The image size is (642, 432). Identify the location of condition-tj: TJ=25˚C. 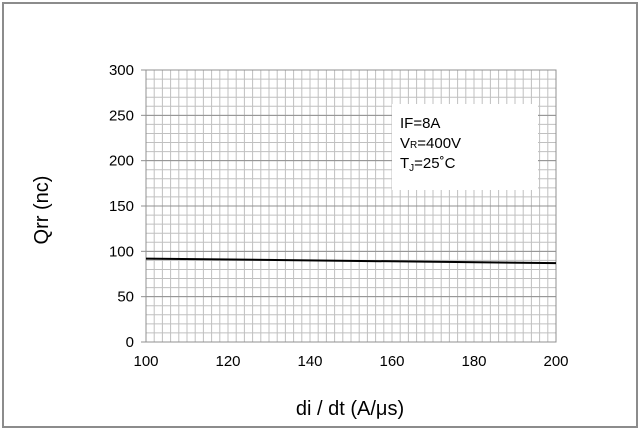
(428, 164).